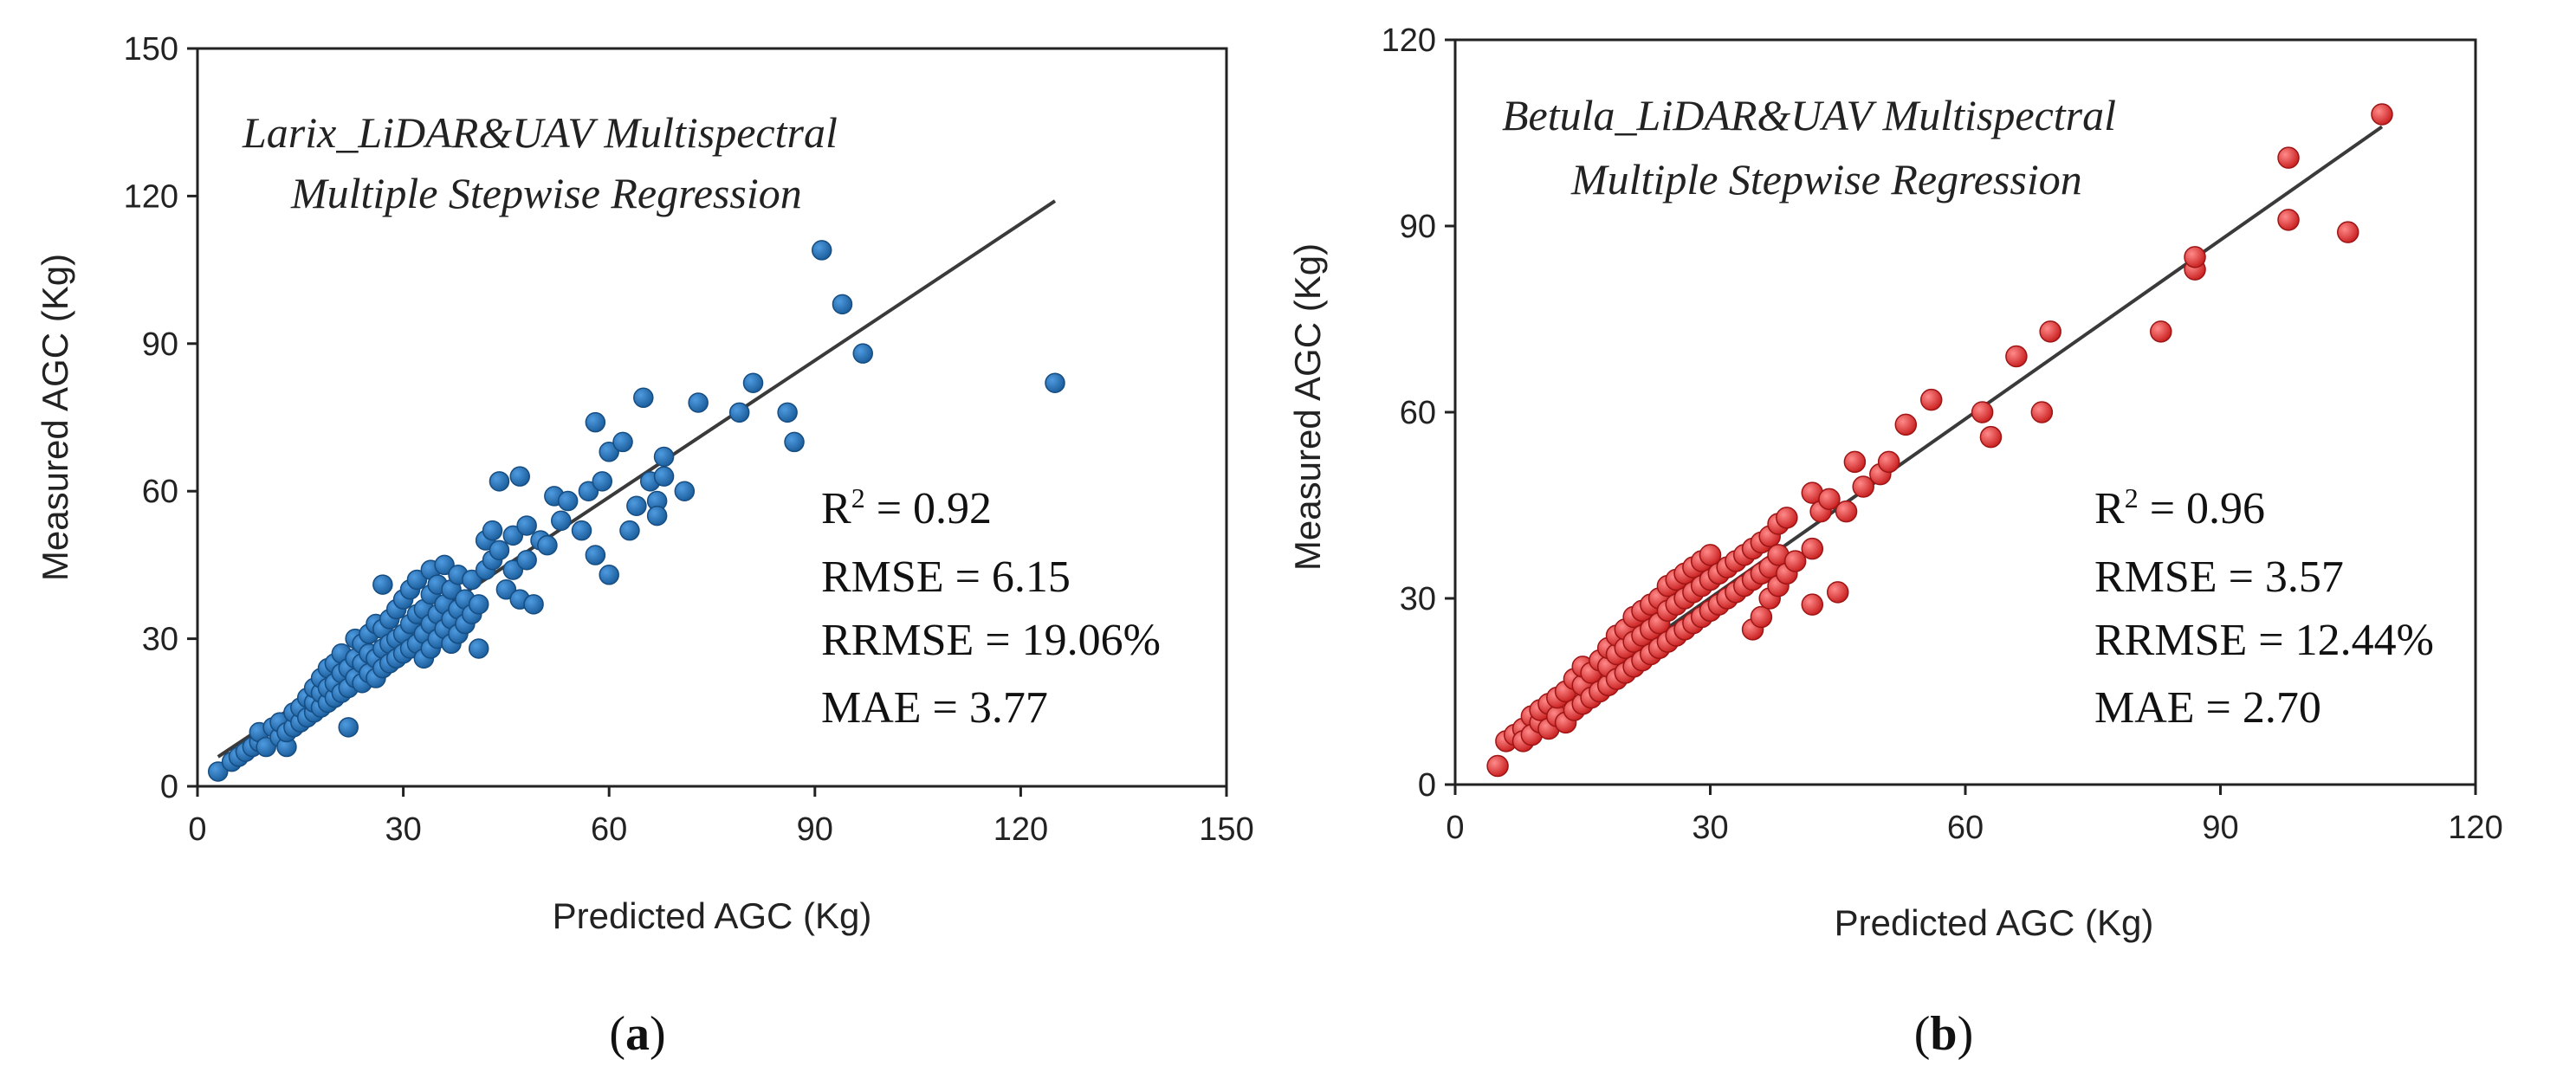 The image size is (2576, 1066). What do you see at coordinates (1307, 407) in the screenshot?
I see `y-axis-label: Measured AGC (Kg)` at bounding box center [1307, 407].